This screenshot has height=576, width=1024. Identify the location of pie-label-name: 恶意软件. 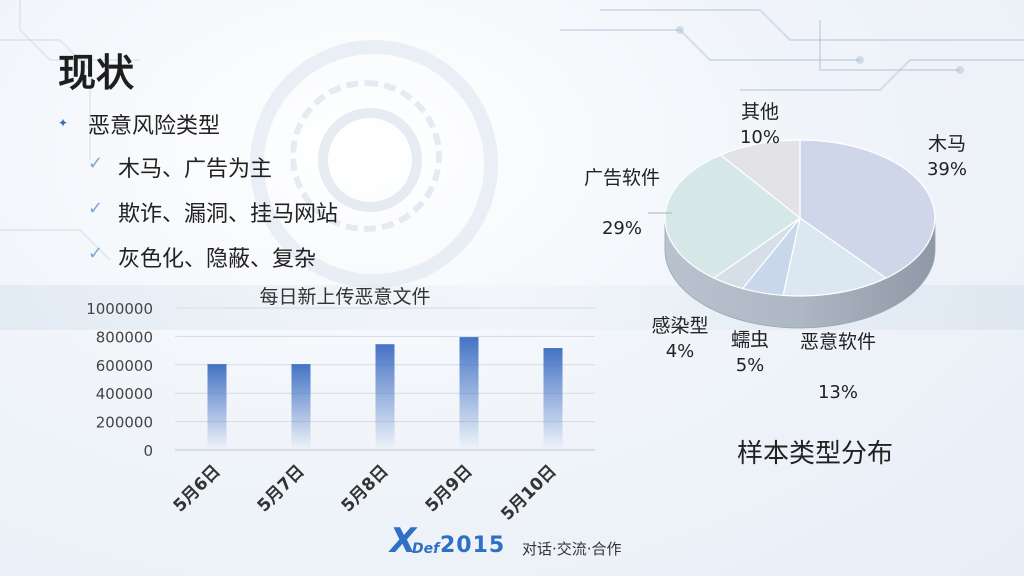
(838, 342).